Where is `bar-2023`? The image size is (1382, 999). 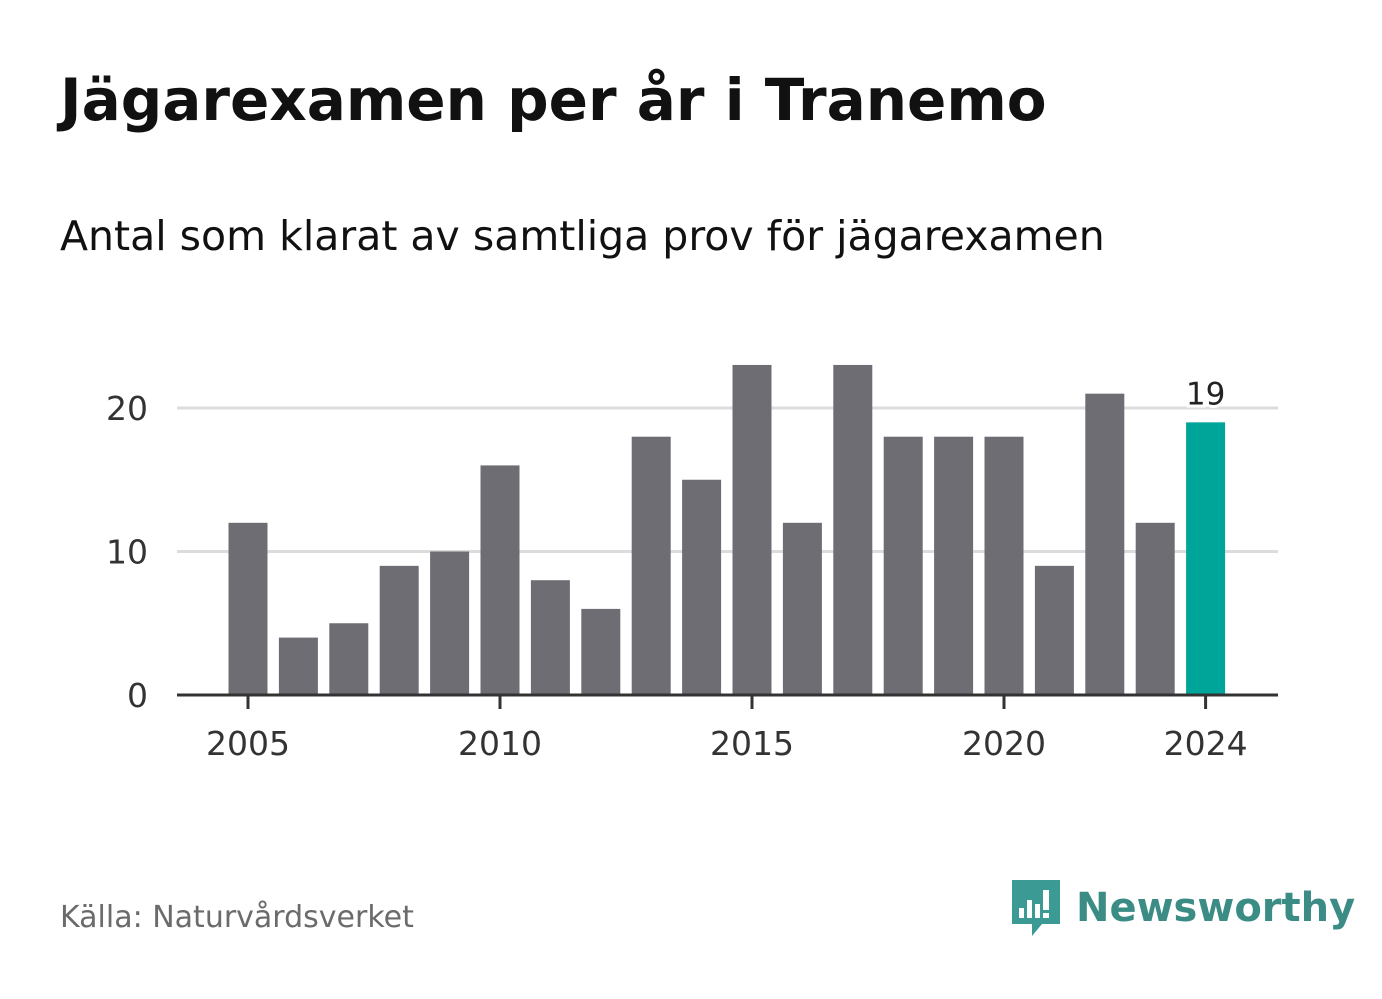 bar-2023 is located at coordinates (1155, 608).